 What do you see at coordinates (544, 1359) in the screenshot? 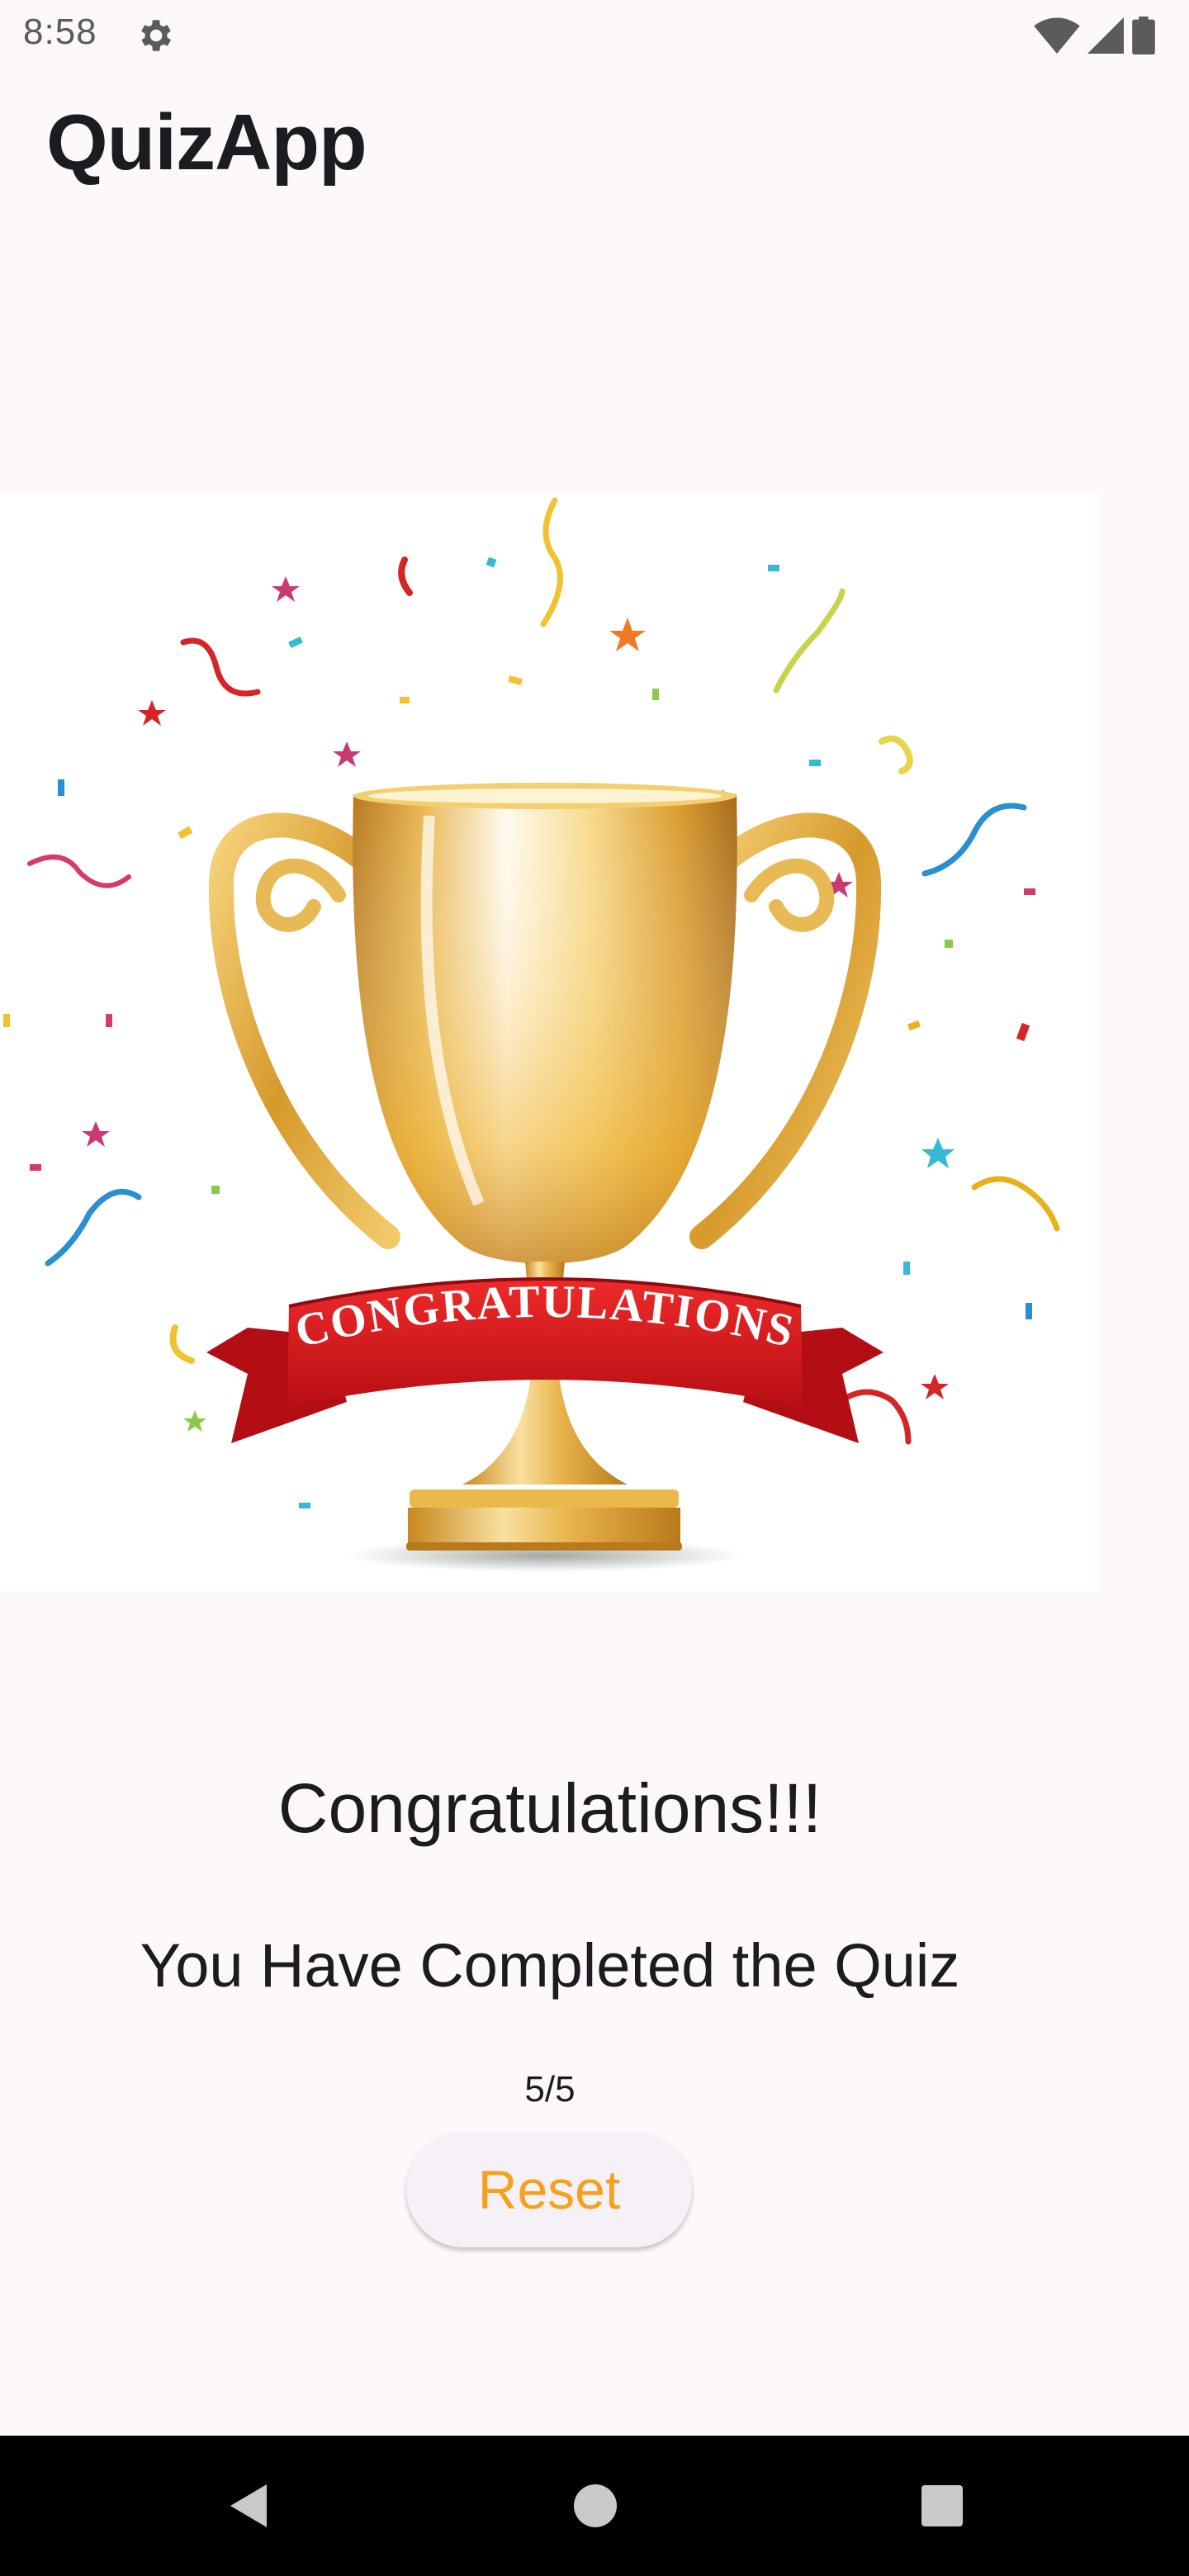
I see `congratulations-banner: CONGRATULATIONS` at bounding box center [544, 1359].